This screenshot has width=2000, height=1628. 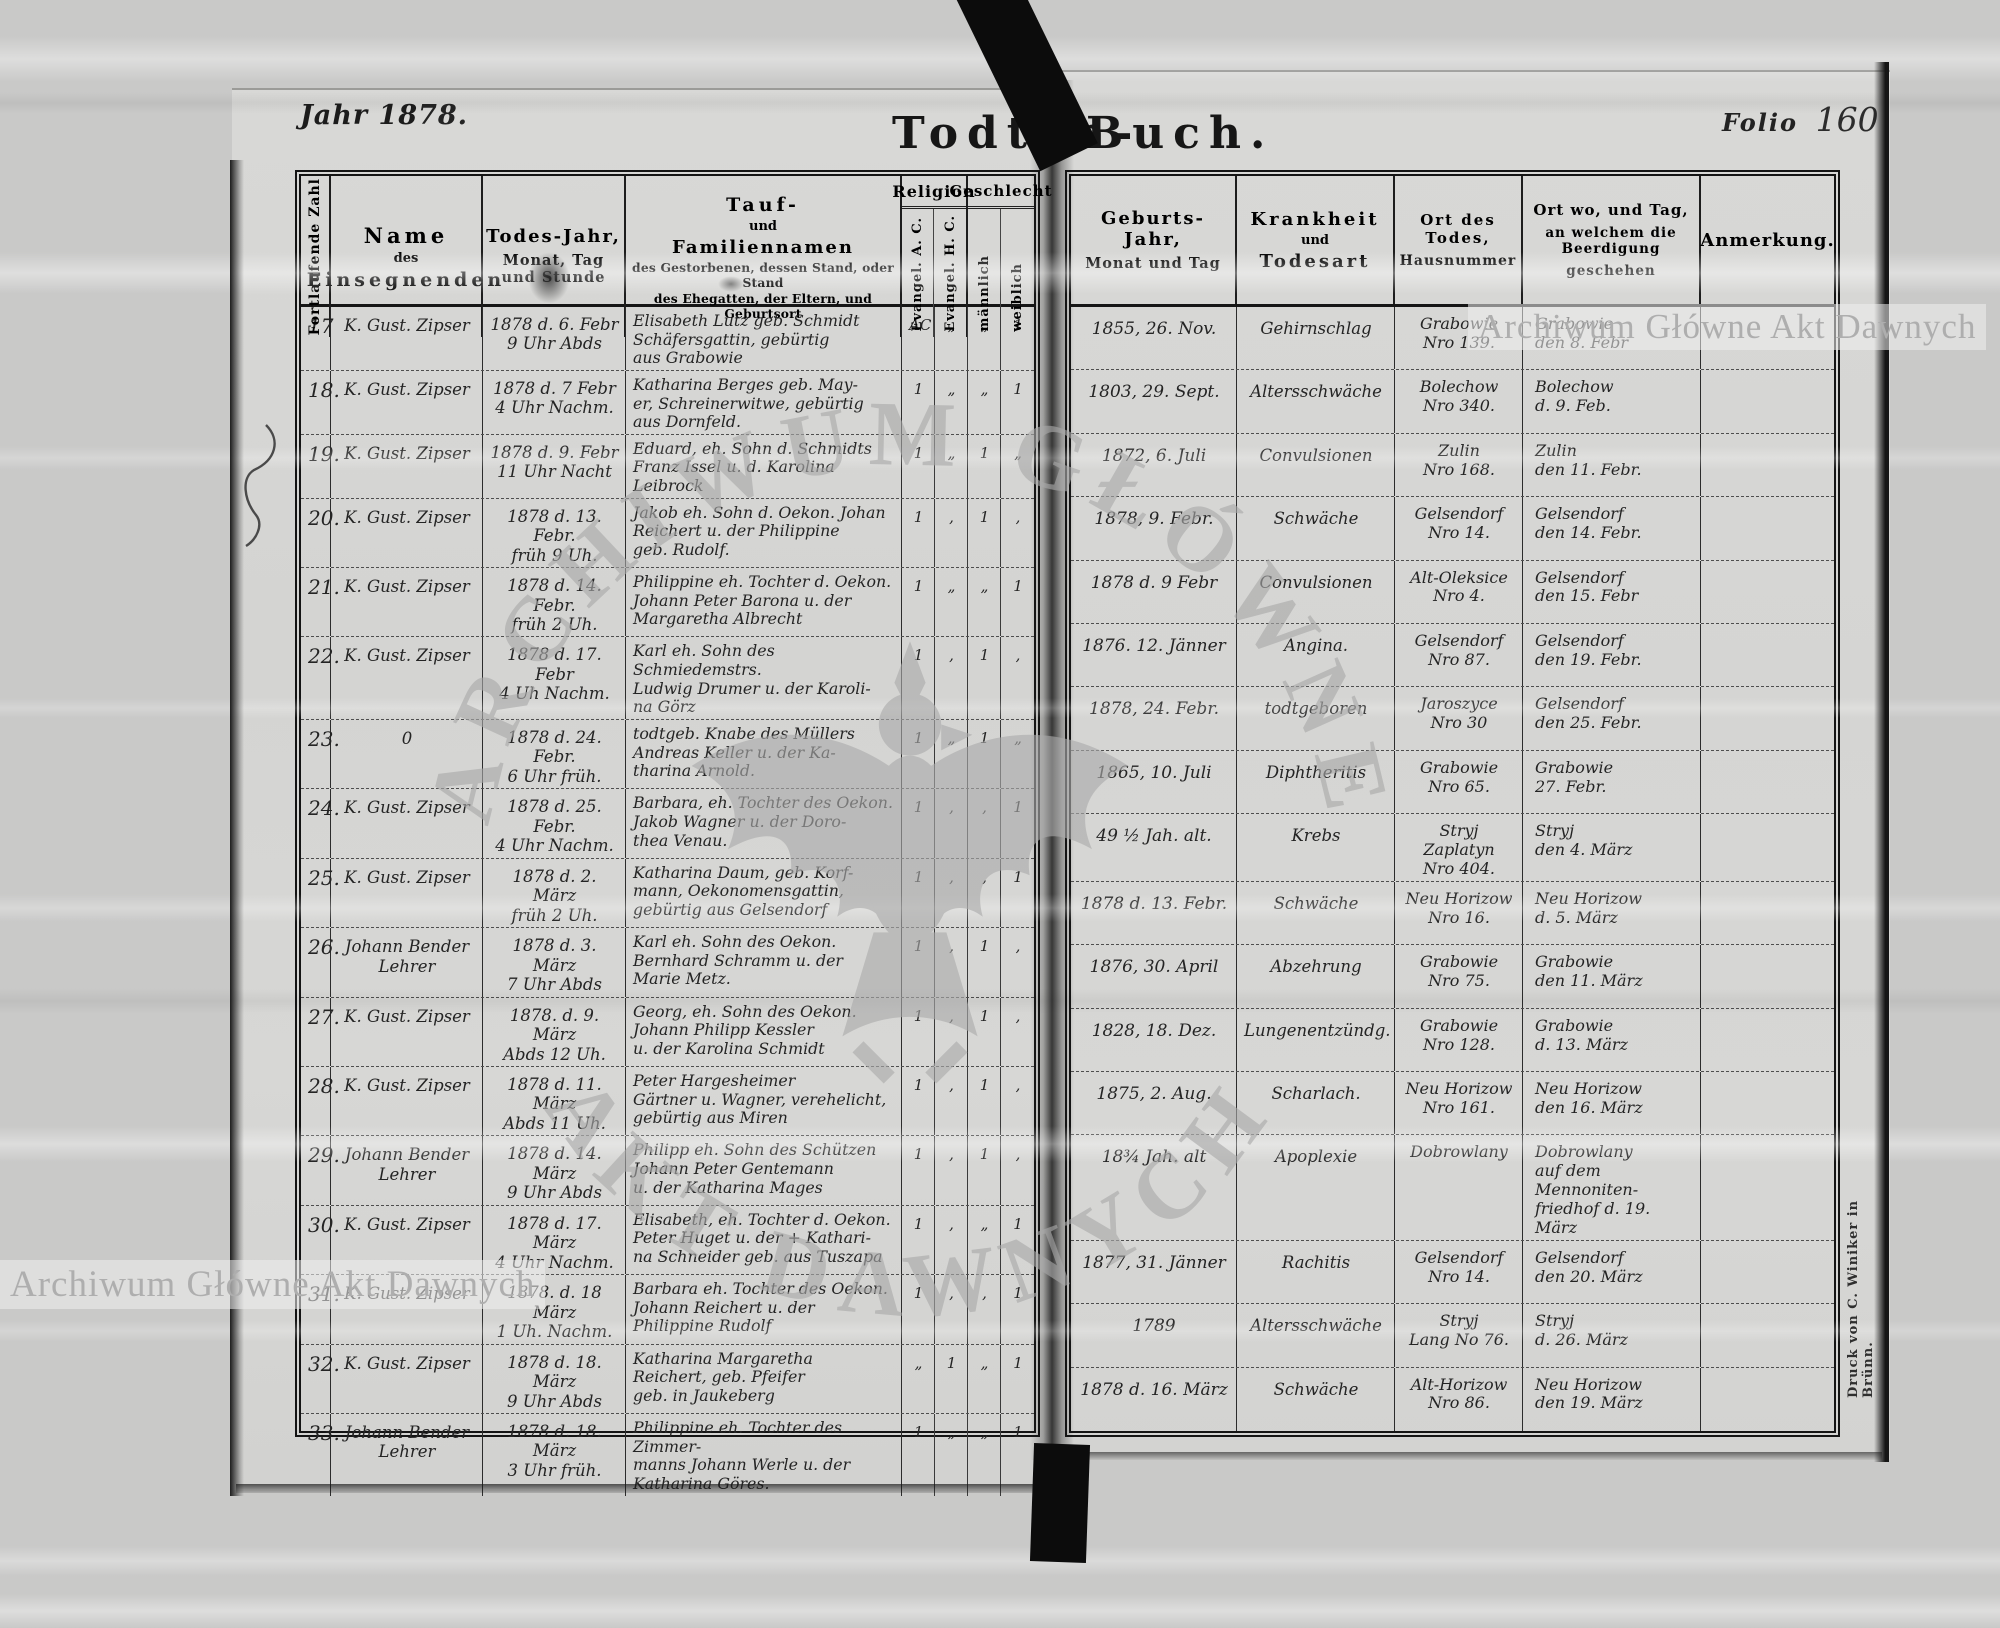 I want to click on header-name-2: des, so click(x=406, y=258).